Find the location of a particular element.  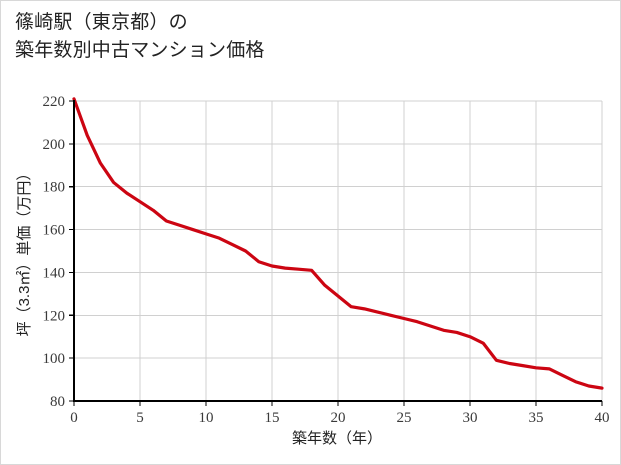

y-tick-label: 180 is located at coordinates (54, 188).